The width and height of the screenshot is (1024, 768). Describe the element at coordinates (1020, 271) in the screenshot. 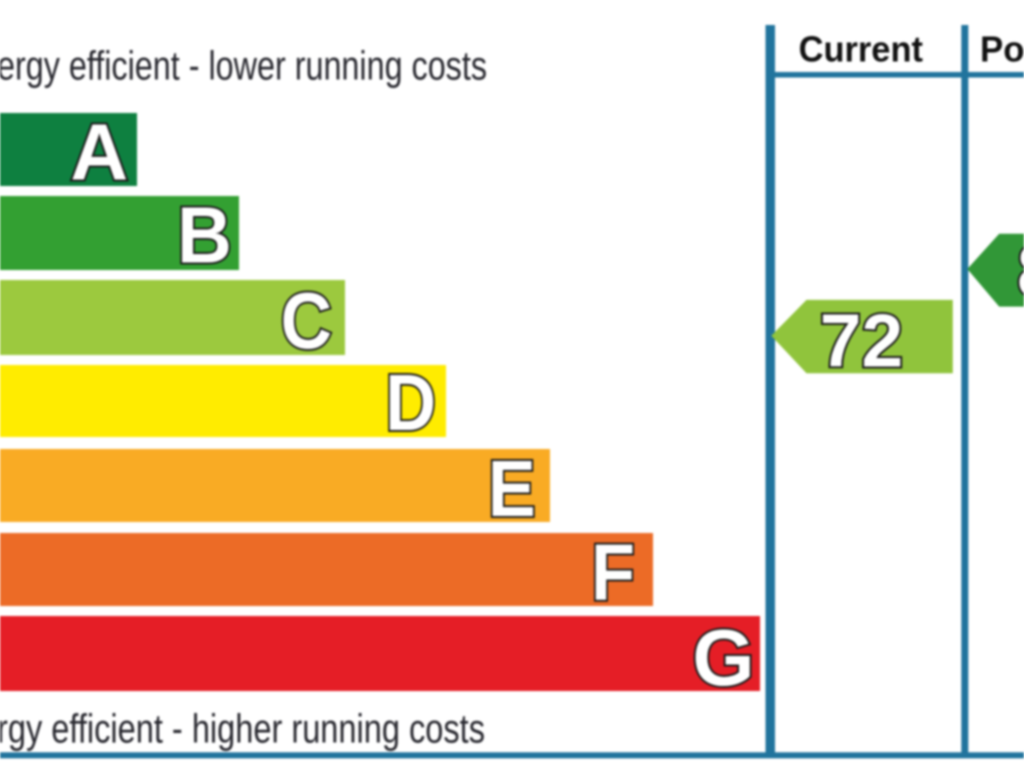

I see `svg-text: 81` at that location.